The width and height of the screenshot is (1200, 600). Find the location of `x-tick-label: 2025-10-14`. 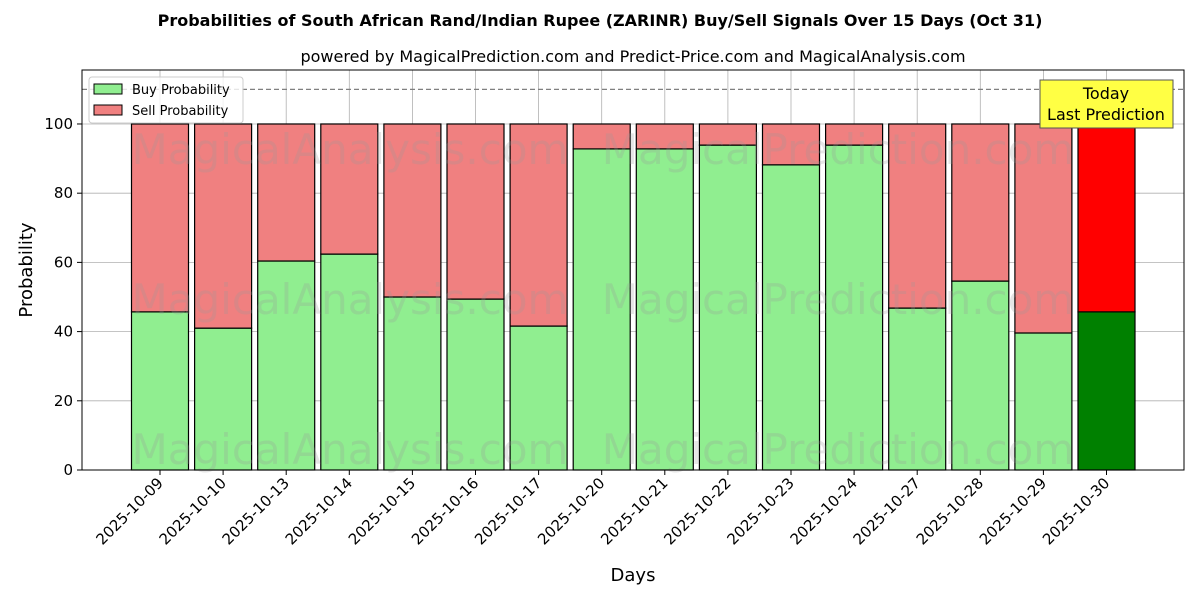

x-tick-label: 2025-10-14 is located at coordinates (319, 511).